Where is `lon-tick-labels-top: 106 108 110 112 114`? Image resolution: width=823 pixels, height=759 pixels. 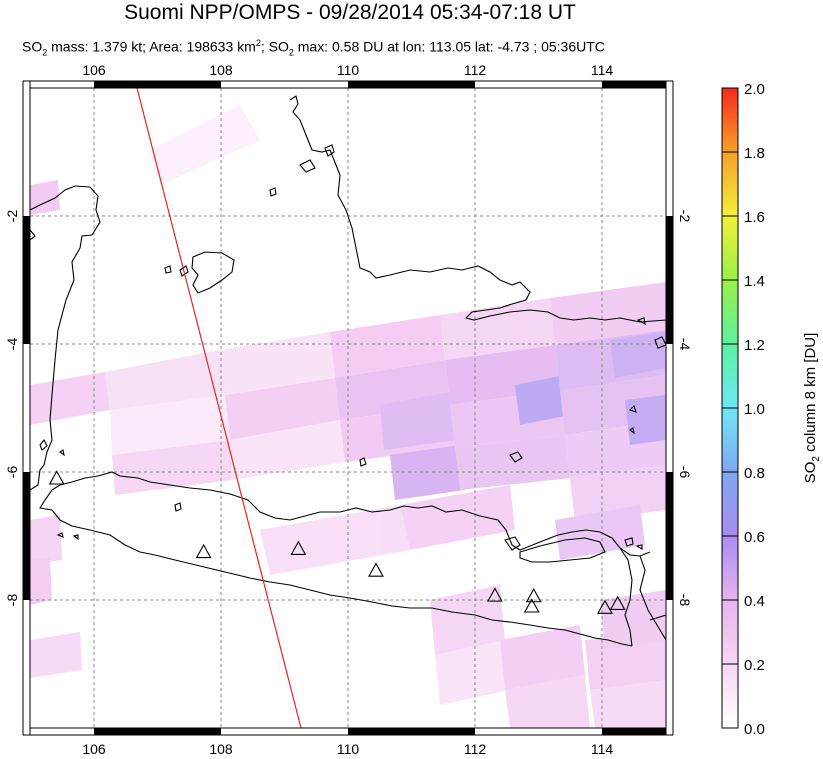 lon-tick-labels-top: 106 108 110 112 114 is located at coordinates (347, 70).